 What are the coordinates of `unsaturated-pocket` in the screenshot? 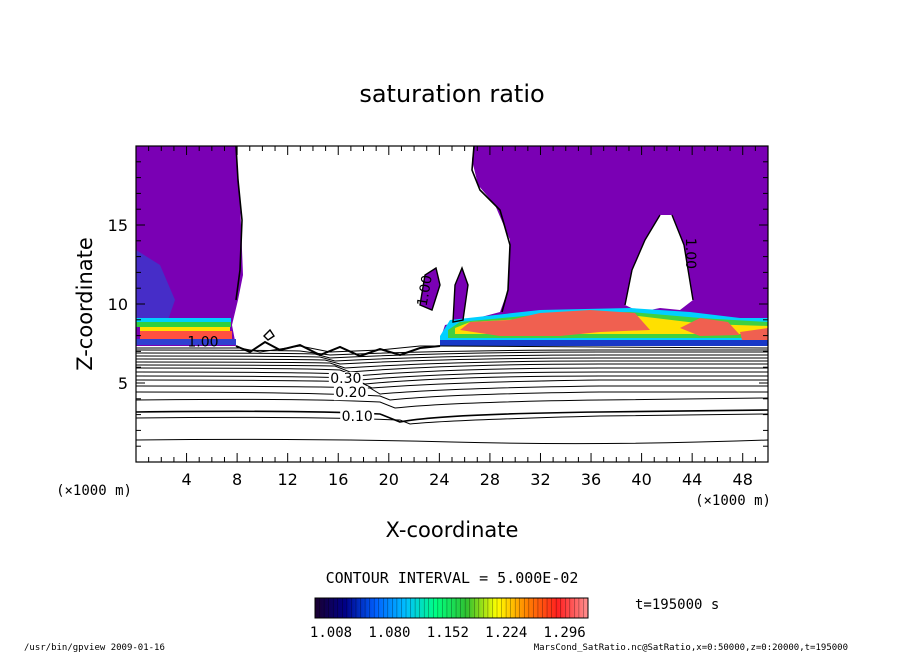 It's located at (659, 263).